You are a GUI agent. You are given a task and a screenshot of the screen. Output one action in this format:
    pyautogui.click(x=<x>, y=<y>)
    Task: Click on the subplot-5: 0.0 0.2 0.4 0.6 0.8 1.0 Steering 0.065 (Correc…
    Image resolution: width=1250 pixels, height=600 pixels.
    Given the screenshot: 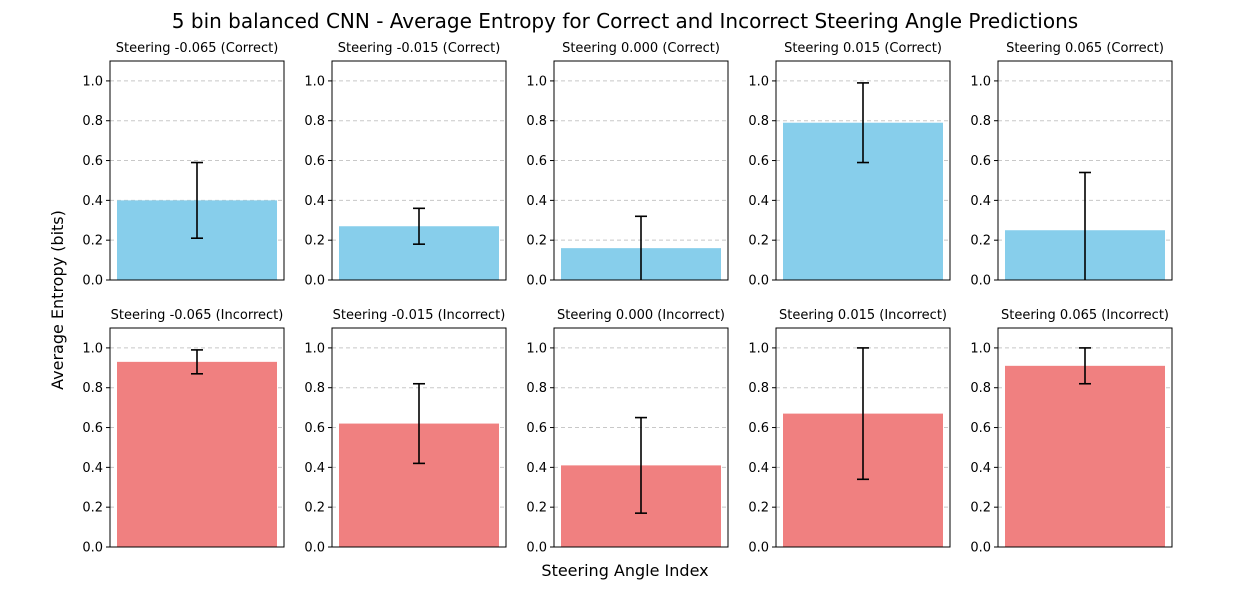 What is the action you would take?
    pyautogui.click(x=1071, y=165)
    